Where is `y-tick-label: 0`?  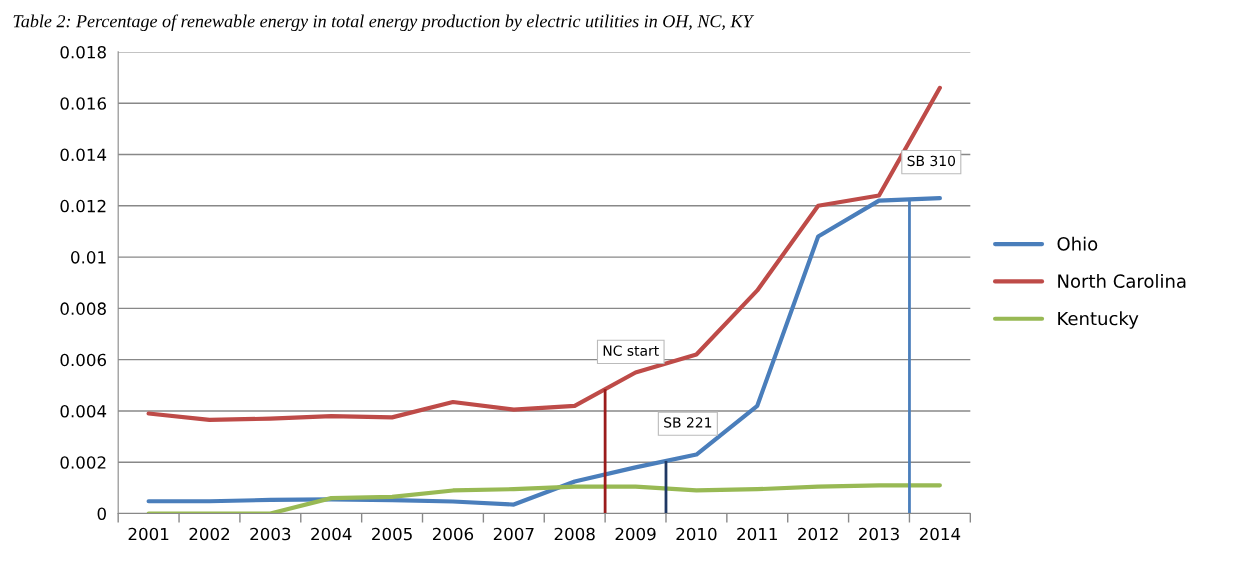 y-tick-label: 0 is located at coordinates (101, 514).